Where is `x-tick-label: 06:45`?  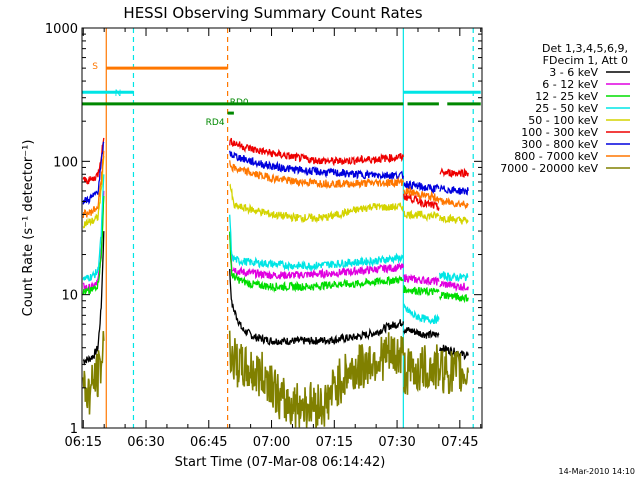 x-tick-label: 06:45 is located at coordinates (208, 442).